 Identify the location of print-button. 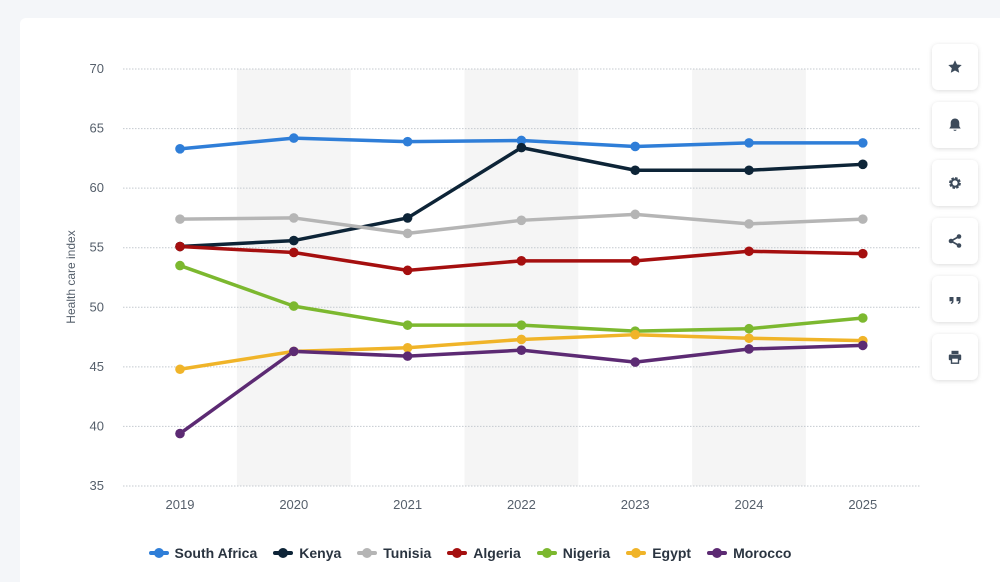
(955, 357).